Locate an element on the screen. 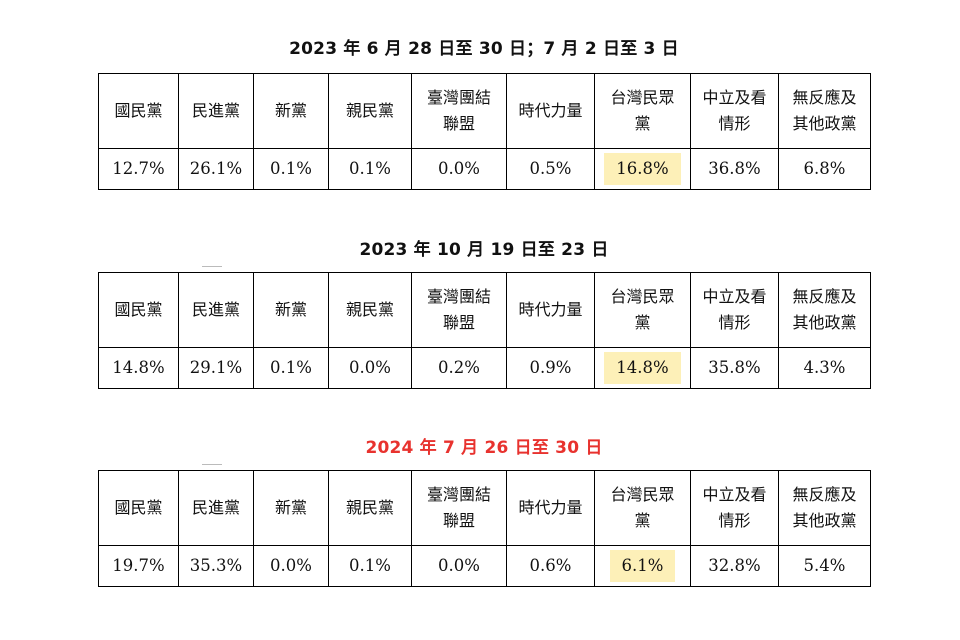  value-cell: 19.7% is located at coordinates (138, 566).